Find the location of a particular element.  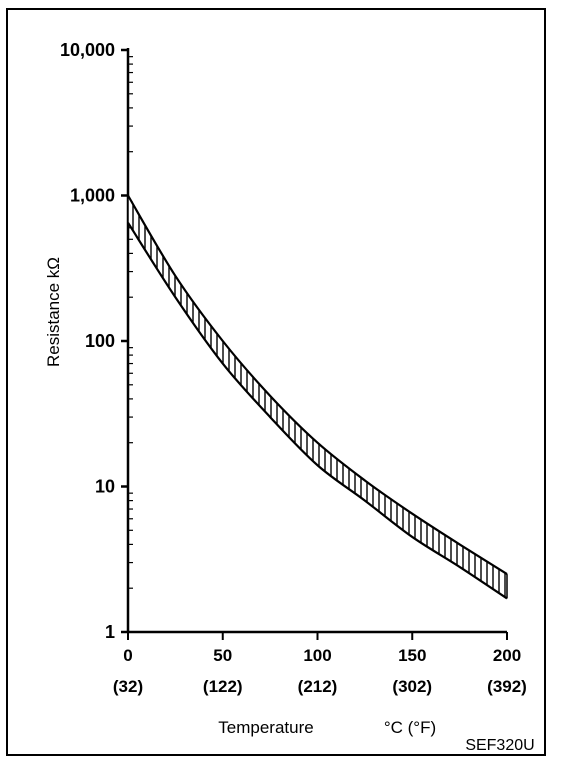

y-tick-label: 1 is located at coordinates (110, 632).